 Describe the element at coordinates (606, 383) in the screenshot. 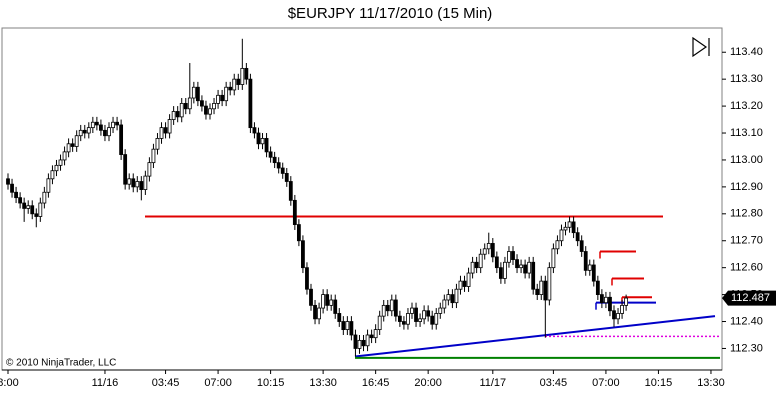

I see `x-tick-label: 07:00` at that location.